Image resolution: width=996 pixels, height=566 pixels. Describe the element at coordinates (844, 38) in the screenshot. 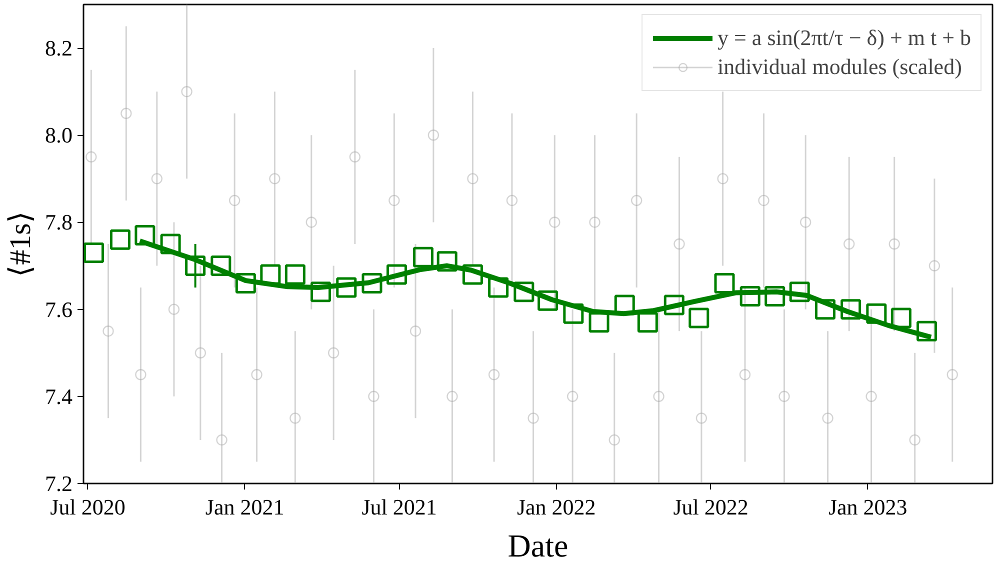

I see `legend-label: y = a sin(2πt/τ − δ) + m t + b` at that location.